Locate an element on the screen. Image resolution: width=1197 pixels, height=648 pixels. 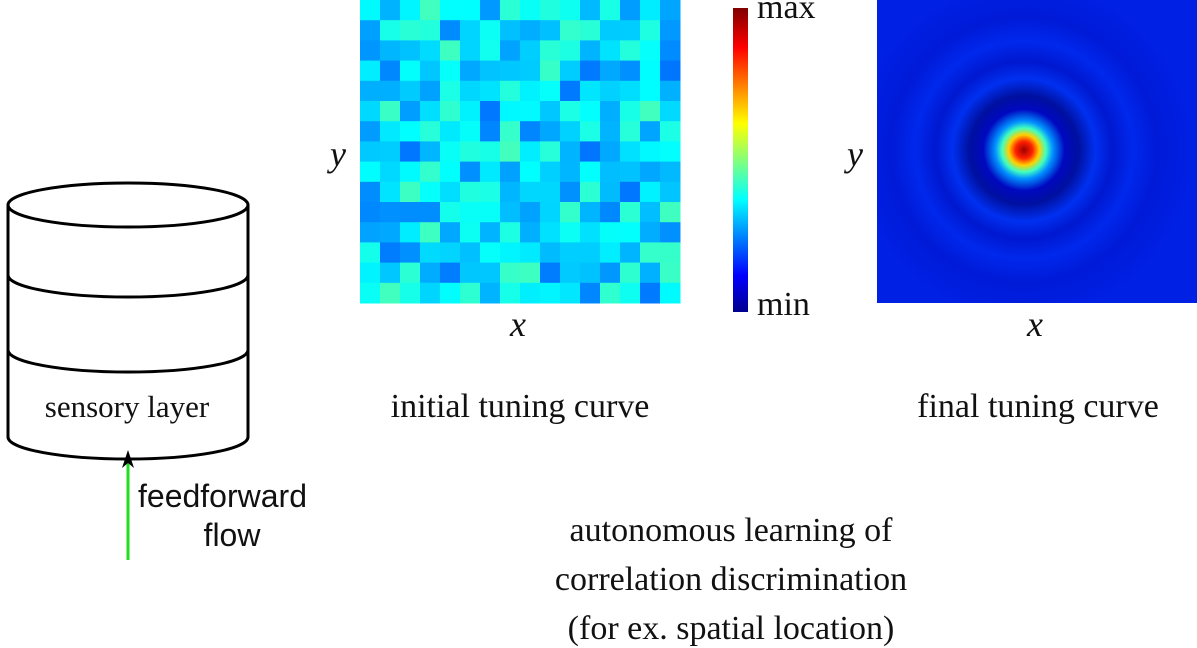
caption: correlation discrimination is located at coordinates (731, 579).